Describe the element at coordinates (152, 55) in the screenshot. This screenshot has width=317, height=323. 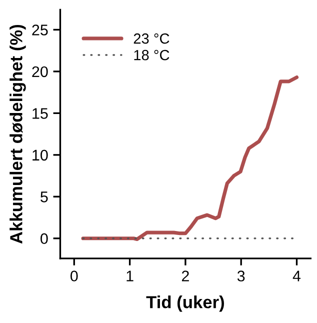
I see `legend-label: 18 °C` at that location.